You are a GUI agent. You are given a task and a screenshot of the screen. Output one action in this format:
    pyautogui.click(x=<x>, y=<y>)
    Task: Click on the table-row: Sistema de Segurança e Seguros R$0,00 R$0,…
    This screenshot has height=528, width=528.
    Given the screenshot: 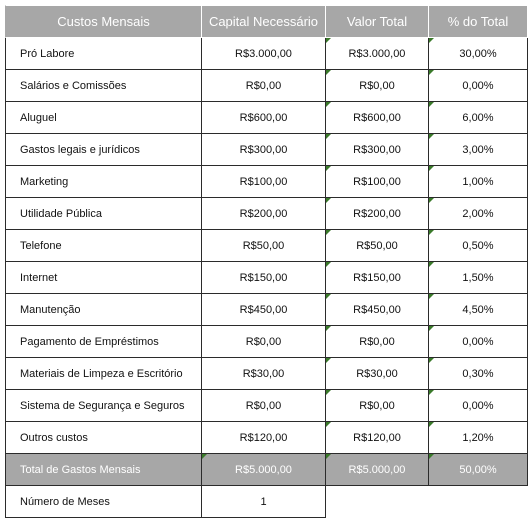 What is the action you would take?
    pyautogui.click(x=266, y=406)
    